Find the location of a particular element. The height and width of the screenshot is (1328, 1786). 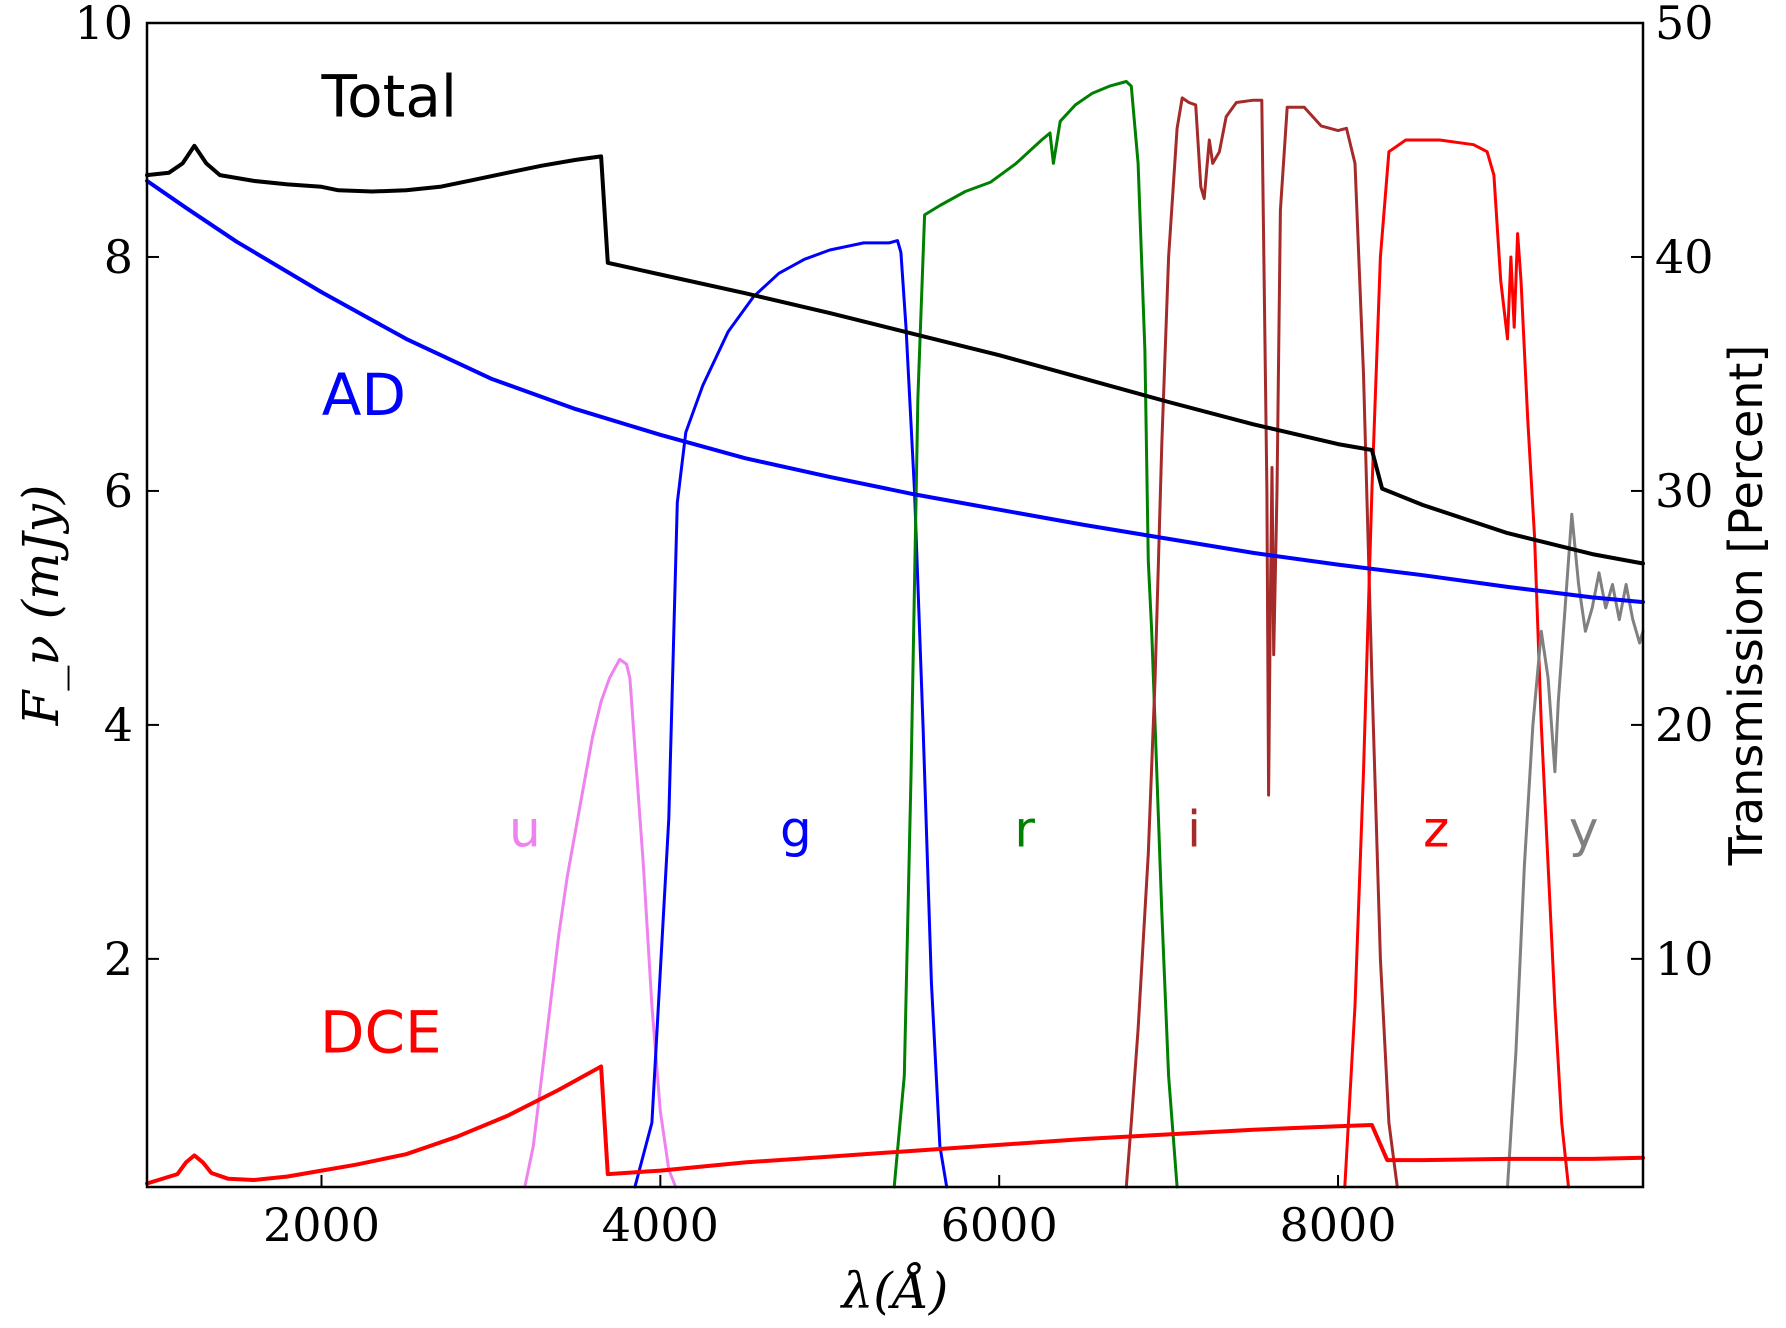

y-tick-label: 4 is located at coordinates (118, 725).